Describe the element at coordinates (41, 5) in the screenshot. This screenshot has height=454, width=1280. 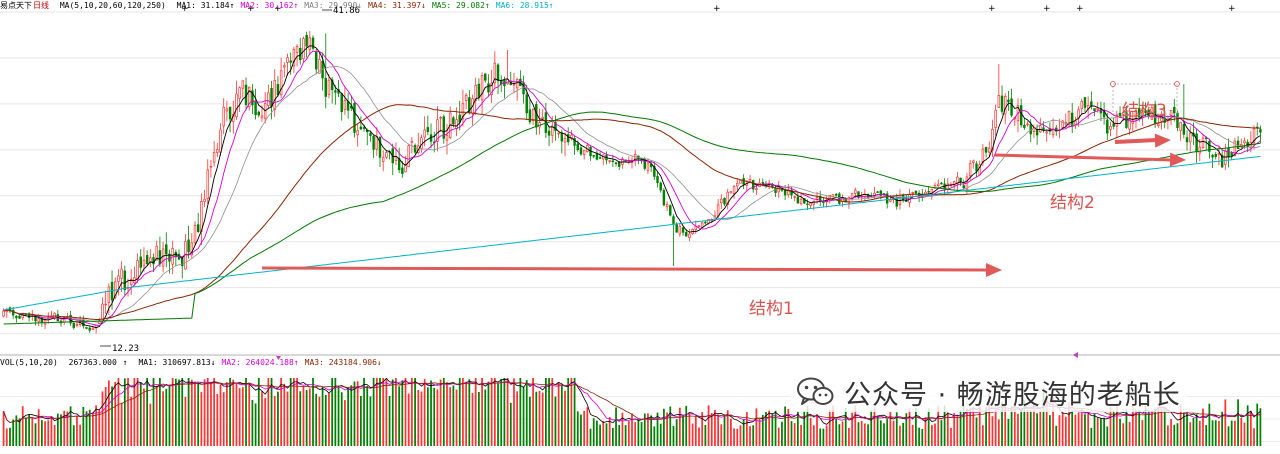
I see `period-label: 日线` at that location.